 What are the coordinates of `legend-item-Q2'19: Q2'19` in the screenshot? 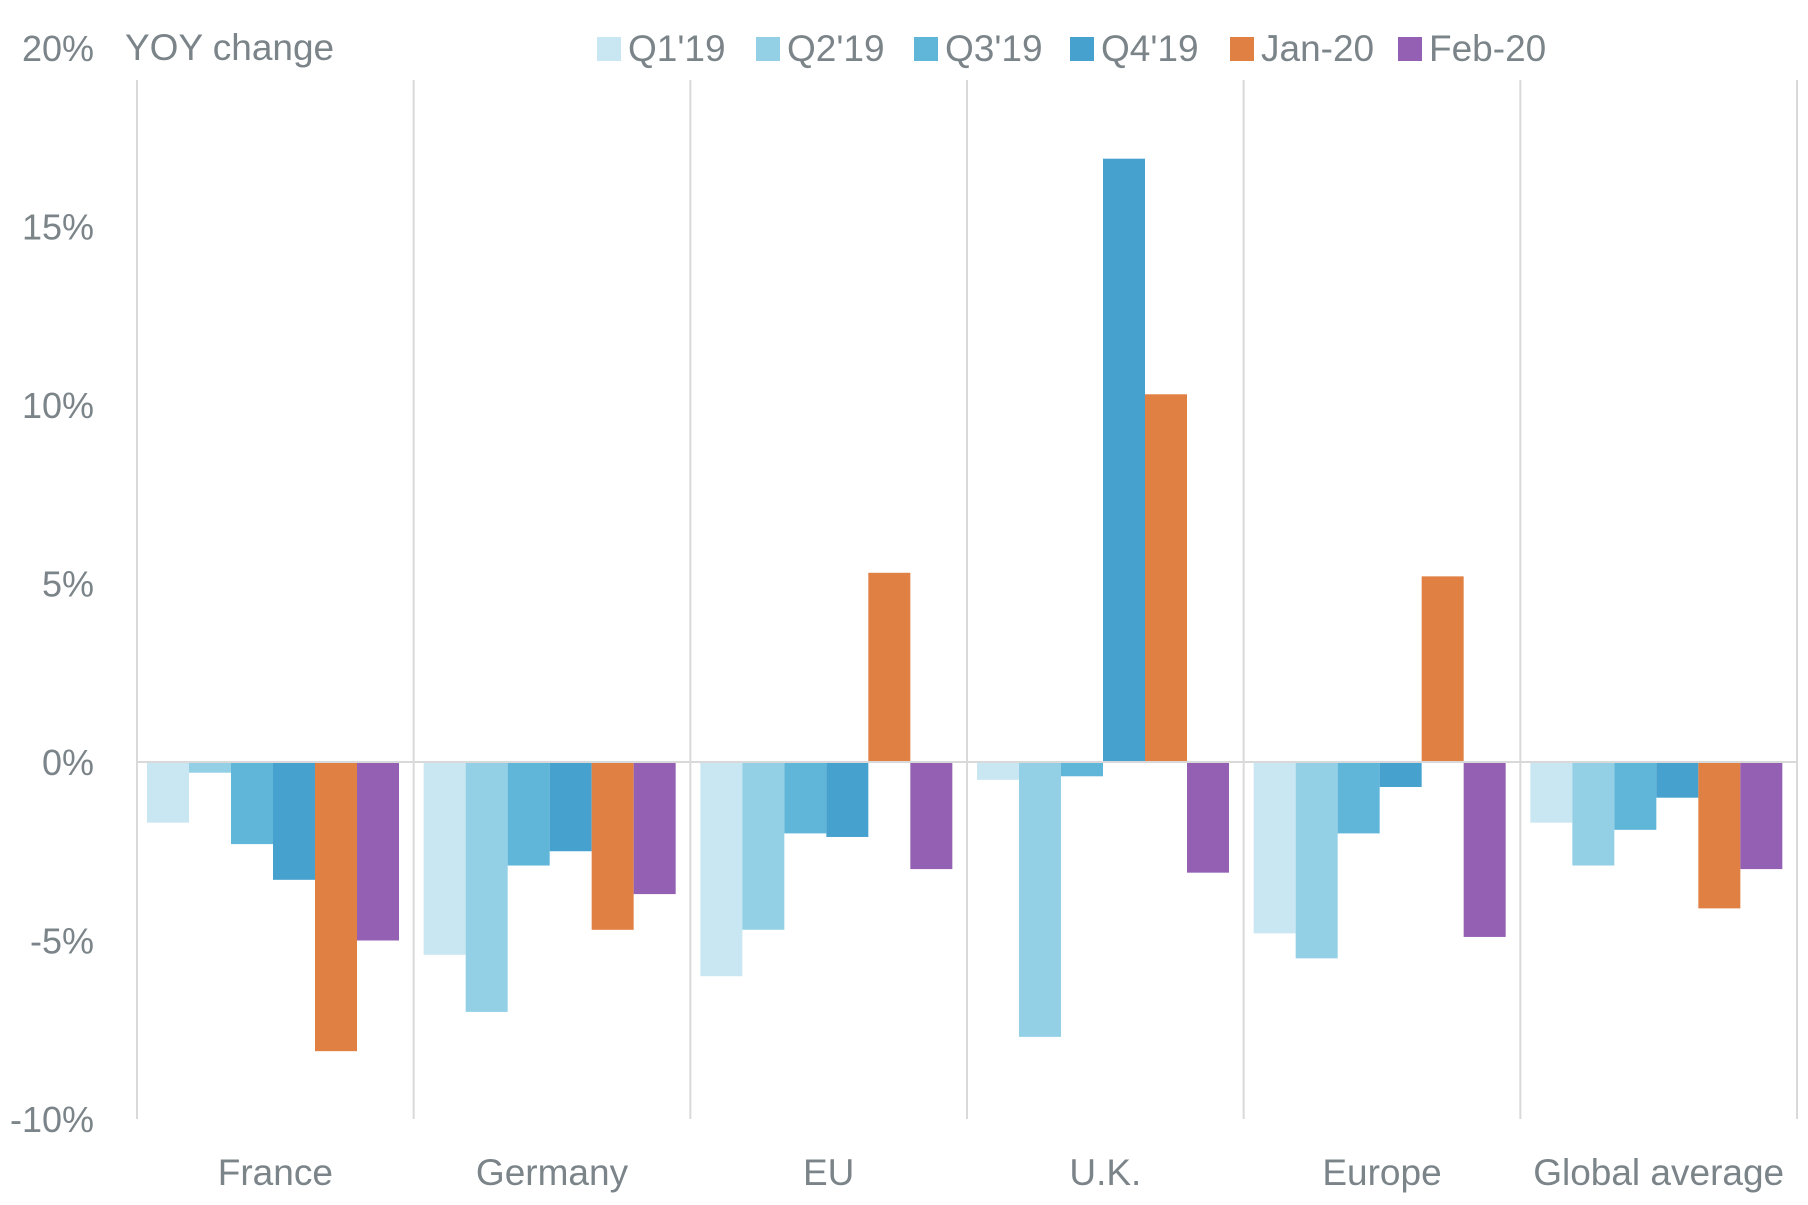 It's located at (820, 48).